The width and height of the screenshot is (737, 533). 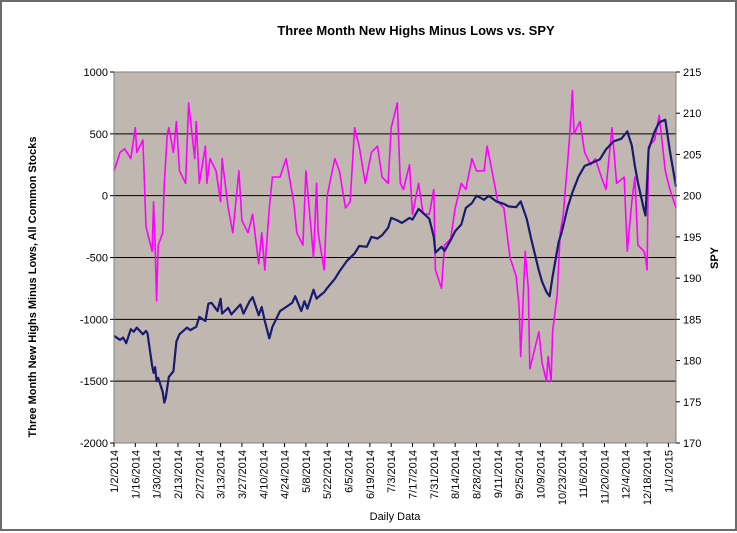 I want to click on x-tick-label: 8/14/2014, so click(x=456, y=474).